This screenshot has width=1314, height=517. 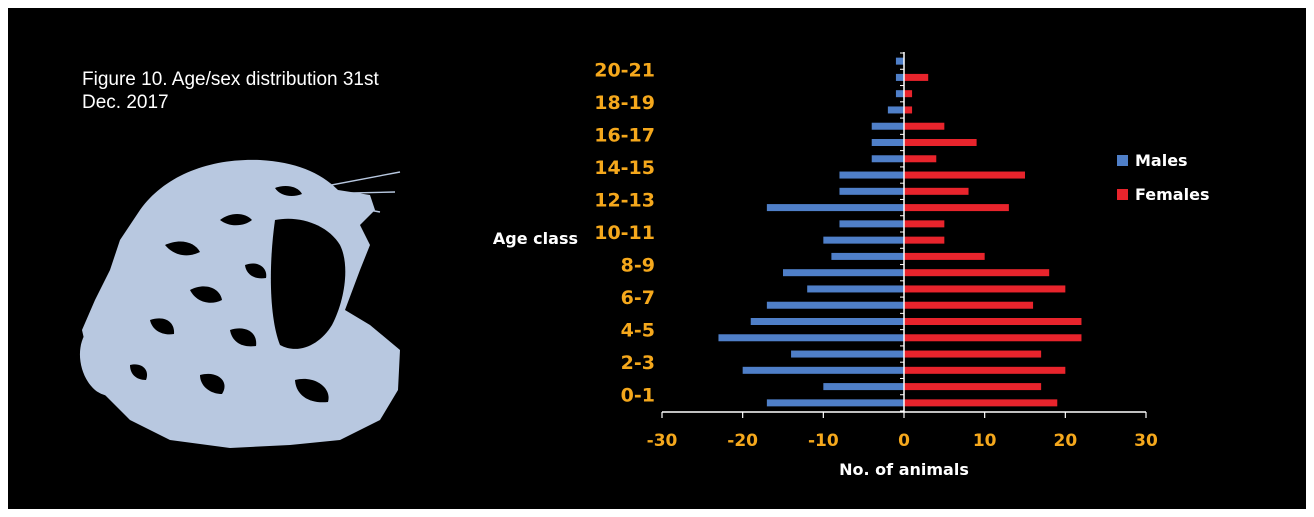 What do you see at coordinates (638, 396) in the screenshot?
I see `y-tick-label: 0-1` at bounding box center [638, 396].